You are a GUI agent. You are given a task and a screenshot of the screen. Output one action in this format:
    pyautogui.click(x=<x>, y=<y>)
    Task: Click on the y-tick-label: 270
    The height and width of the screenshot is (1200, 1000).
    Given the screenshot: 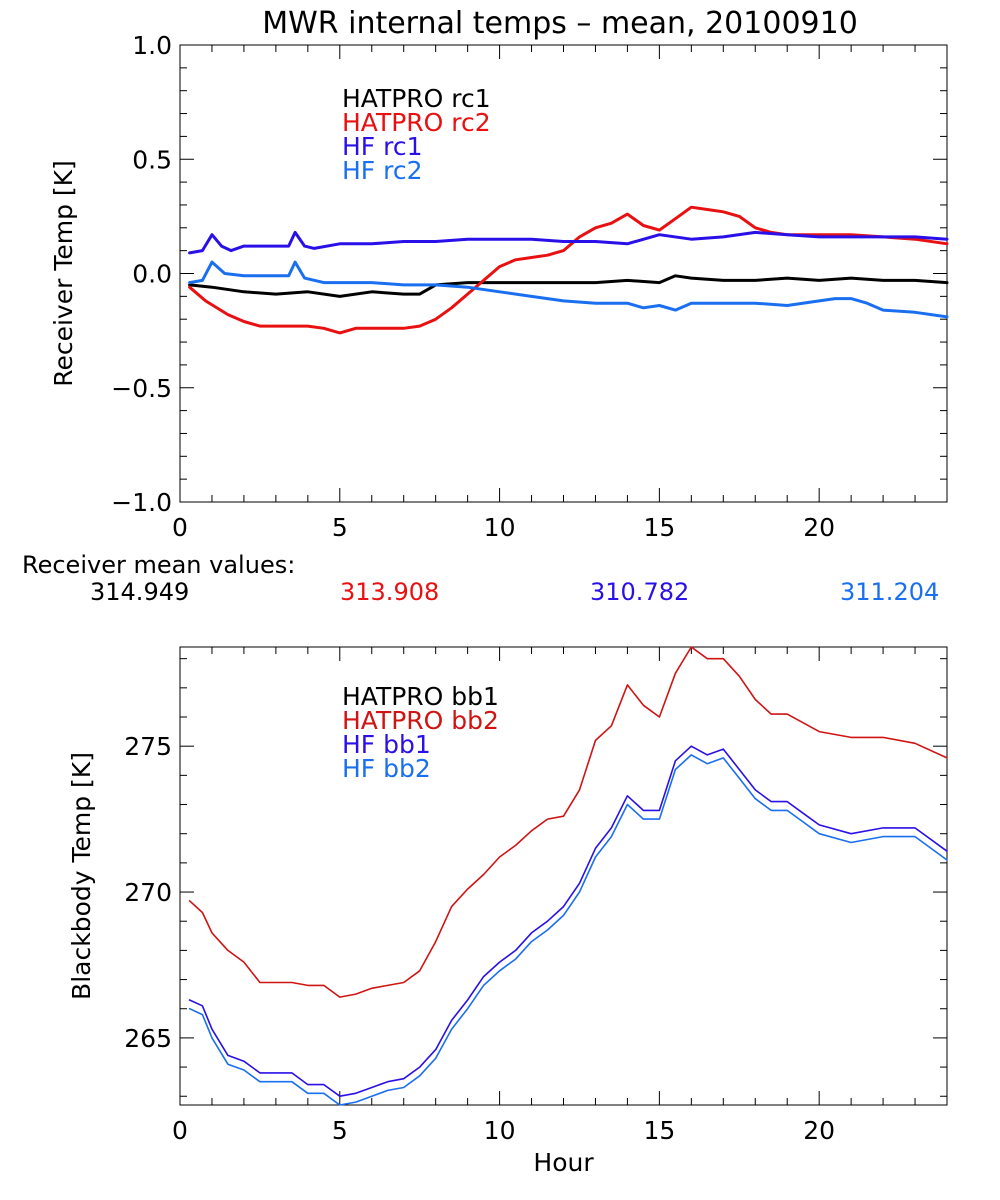 What is the action you would take?
    pyautogui.click(x=148, y=892)
    